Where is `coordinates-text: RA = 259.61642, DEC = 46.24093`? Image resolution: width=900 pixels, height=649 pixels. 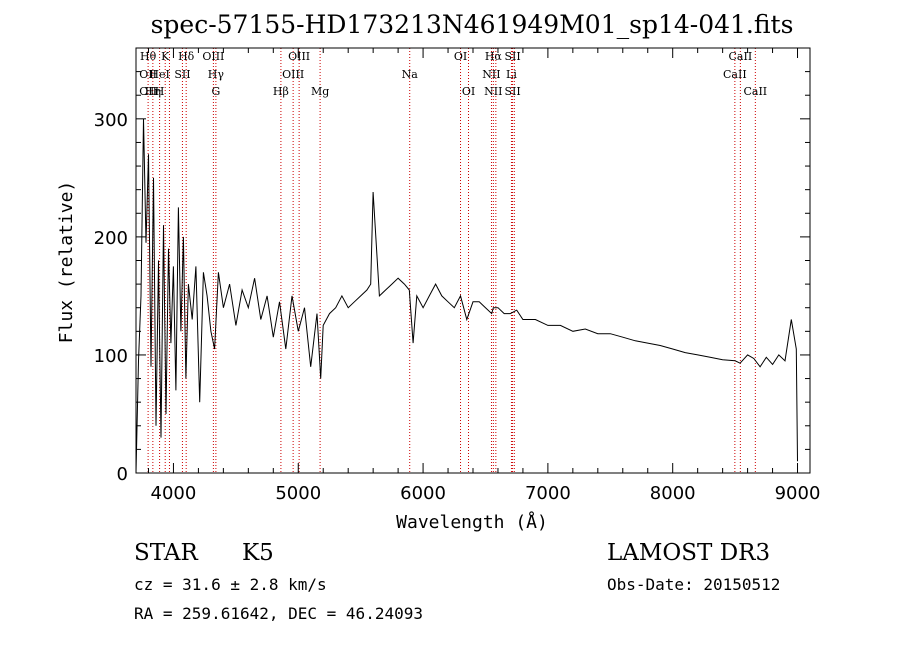 coordinates-text: RA = 259.61642, DEC = 46.24093 is located at coordinates (278, 613).